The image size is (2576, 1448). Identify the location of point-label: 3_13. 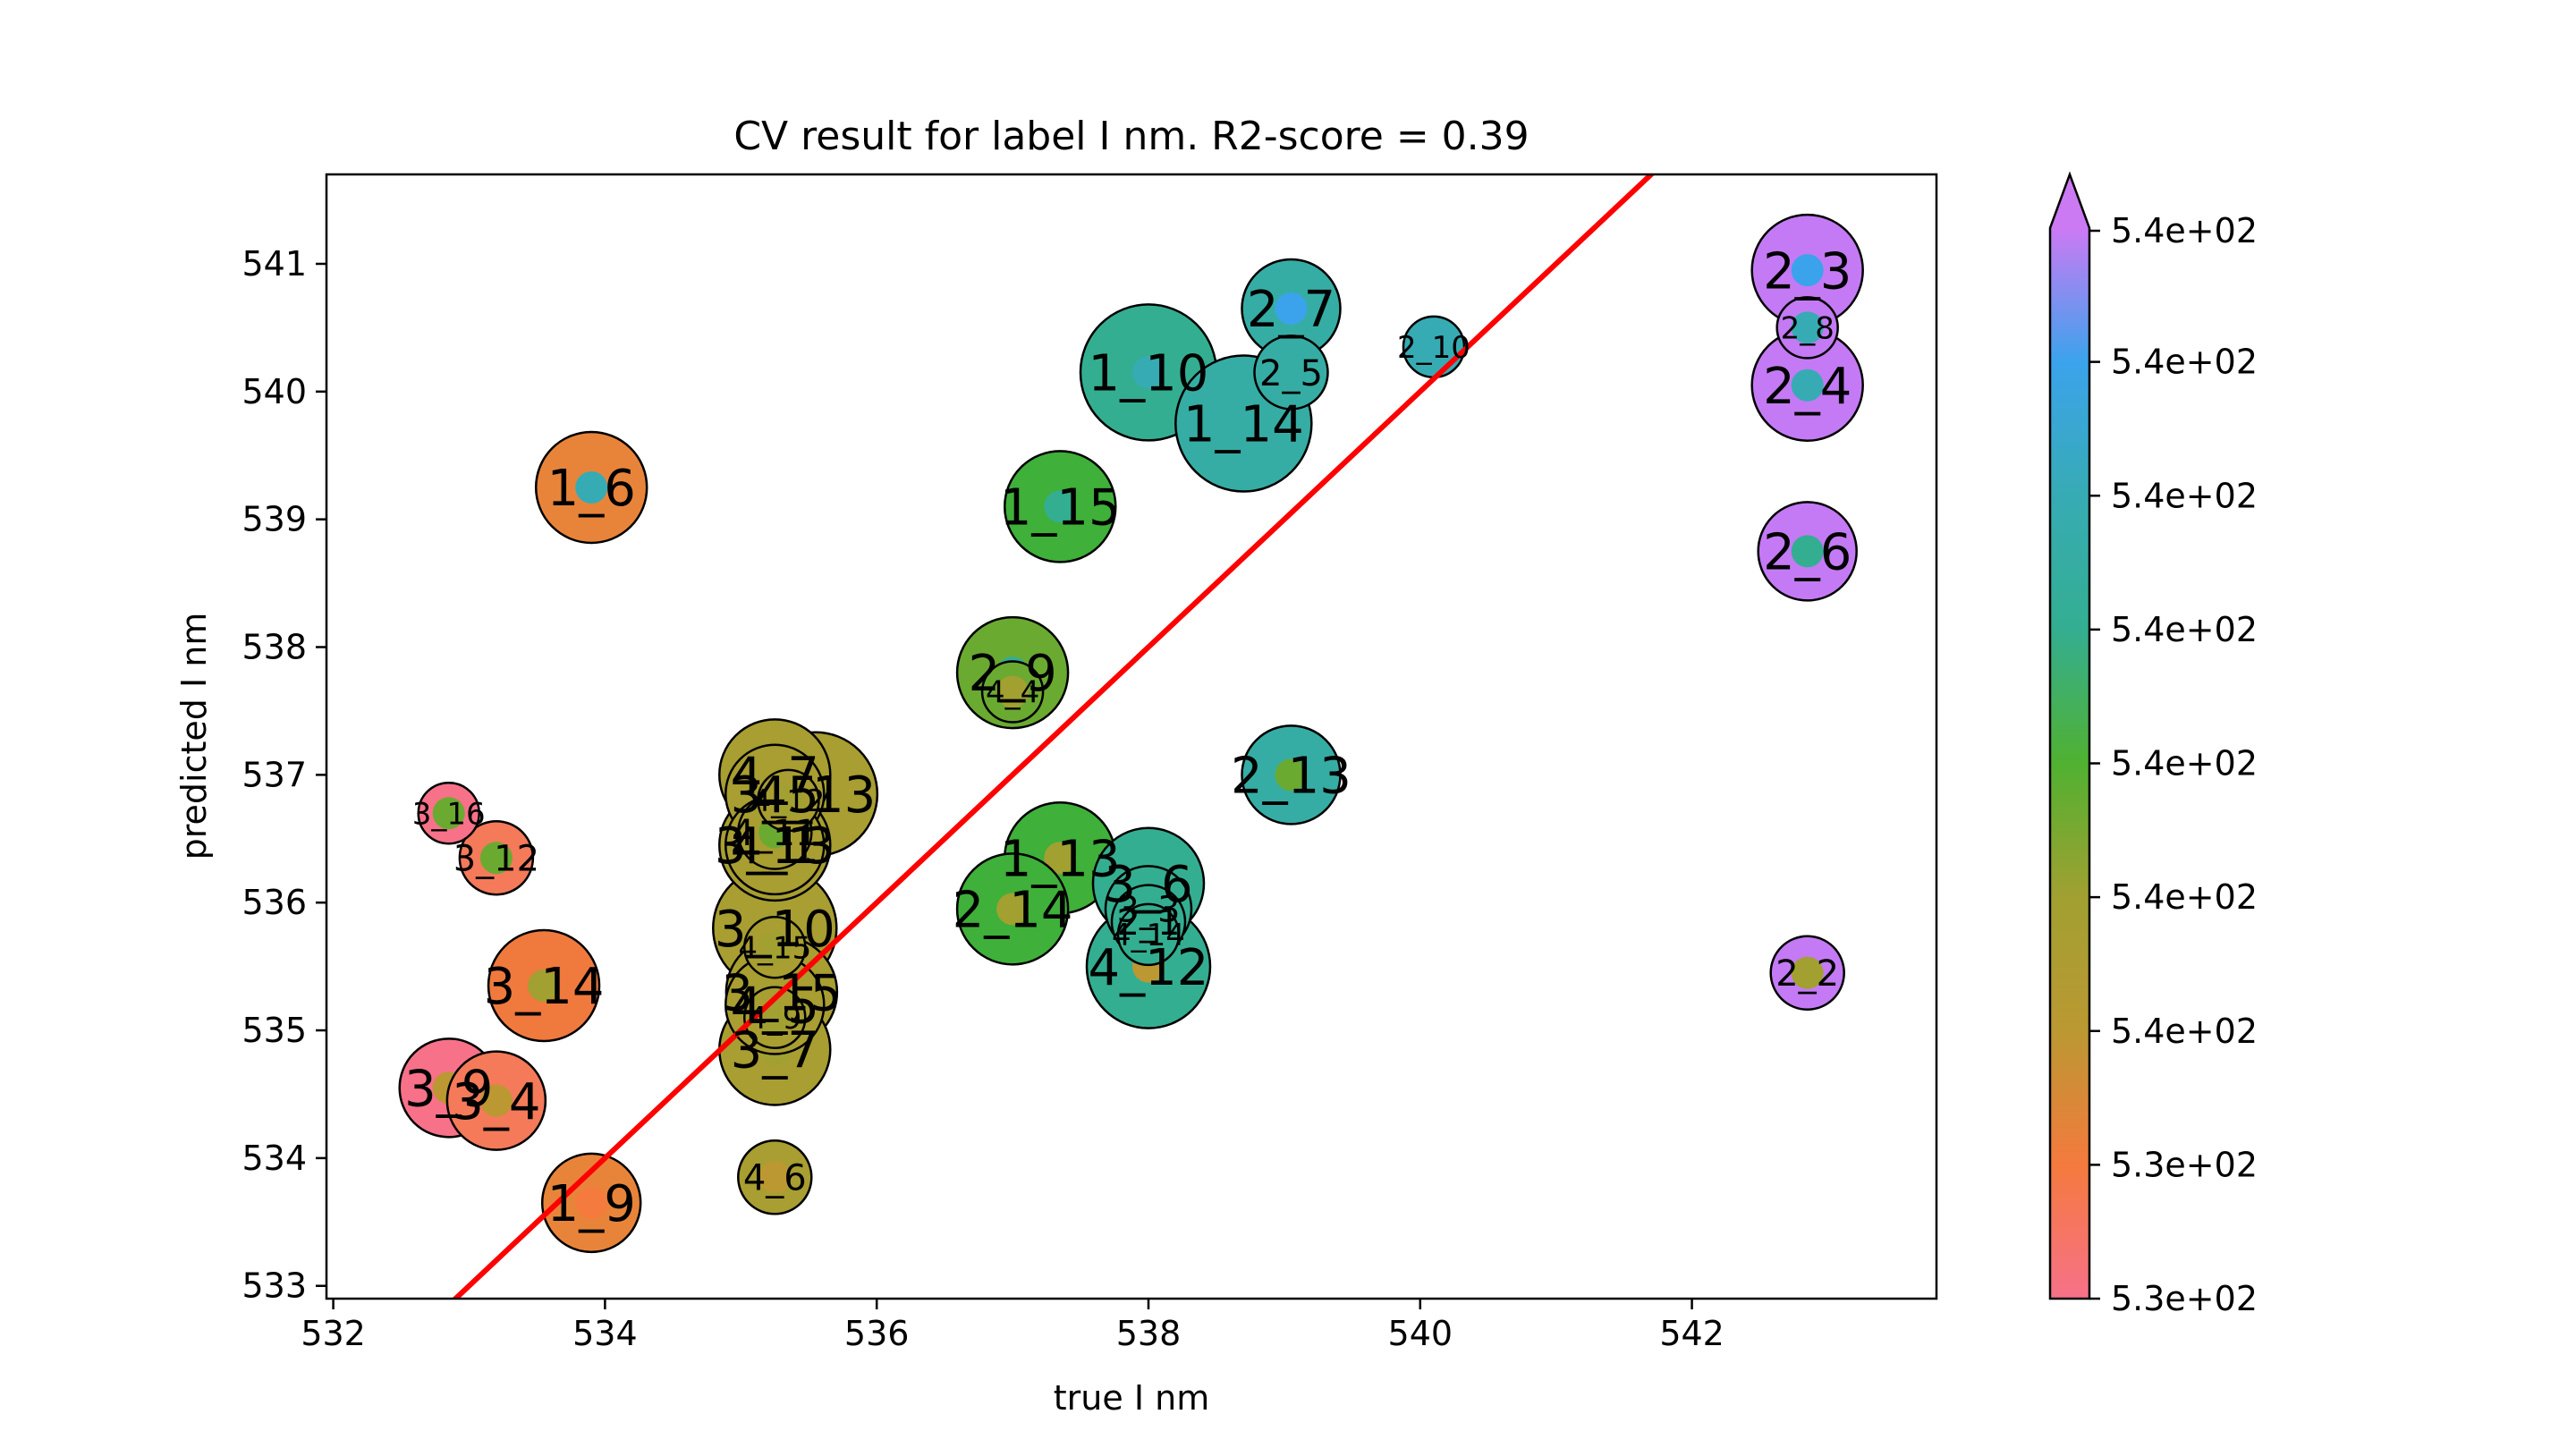
(775, 846).